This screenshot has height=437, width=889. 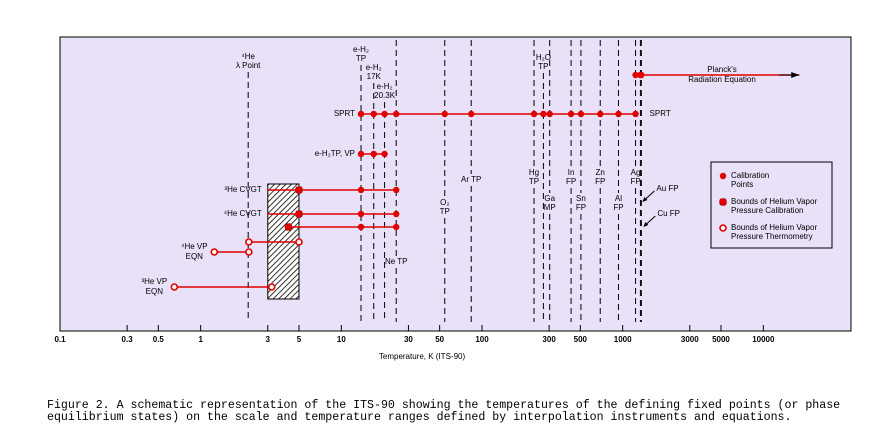 What do you see at coordinates (200, 339) in the screenshot?
I see `x-tick-label: 1` at bounding box center [200, 339].